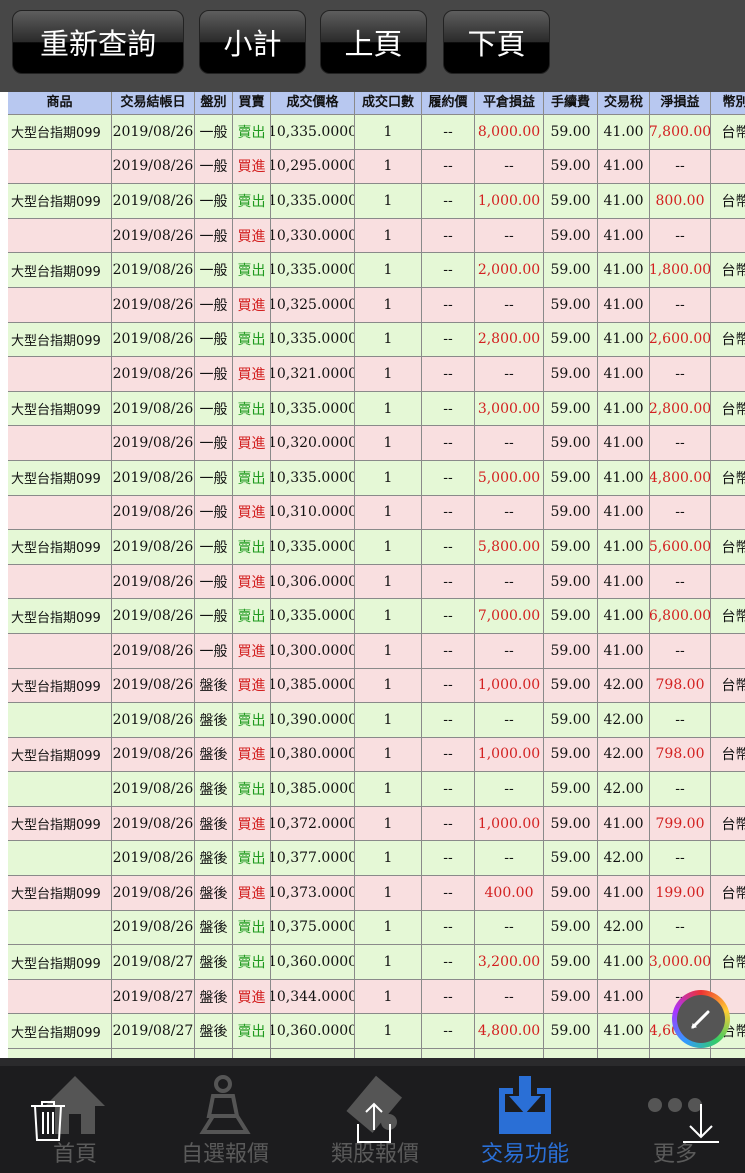 Image resolution: width=745 pixels, height=1173 pixels. Describe the element at coordinates (728, 720) in the screenshot. I see `cell-currency` at that location.